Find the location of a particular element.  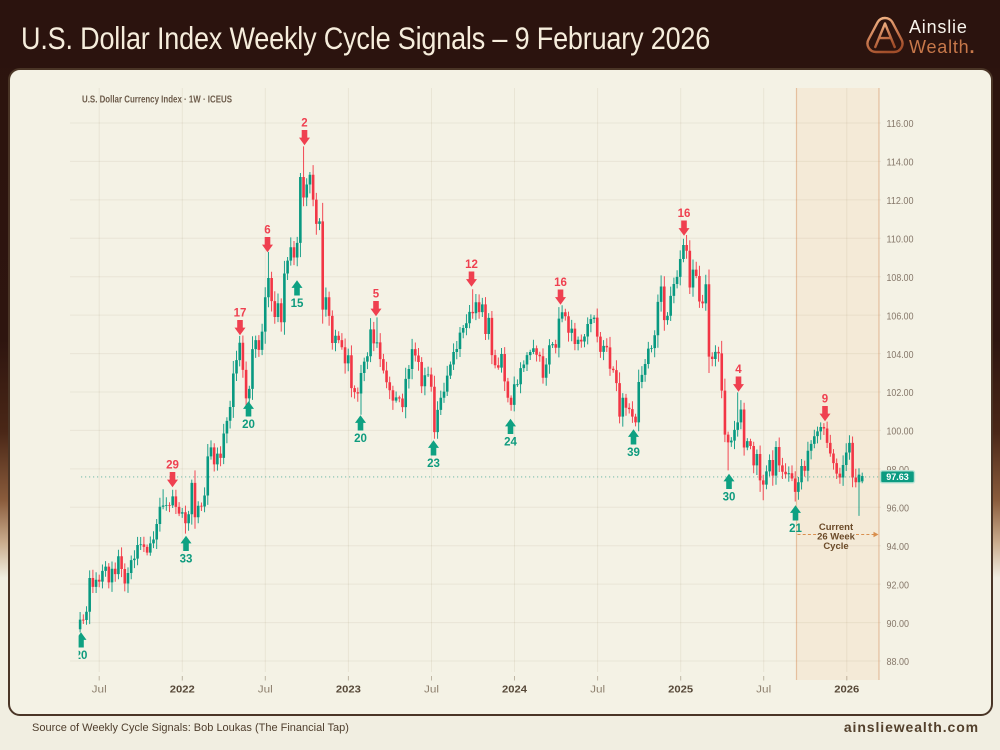

svg-text: 116.00 is located at coordinates (900, 124).